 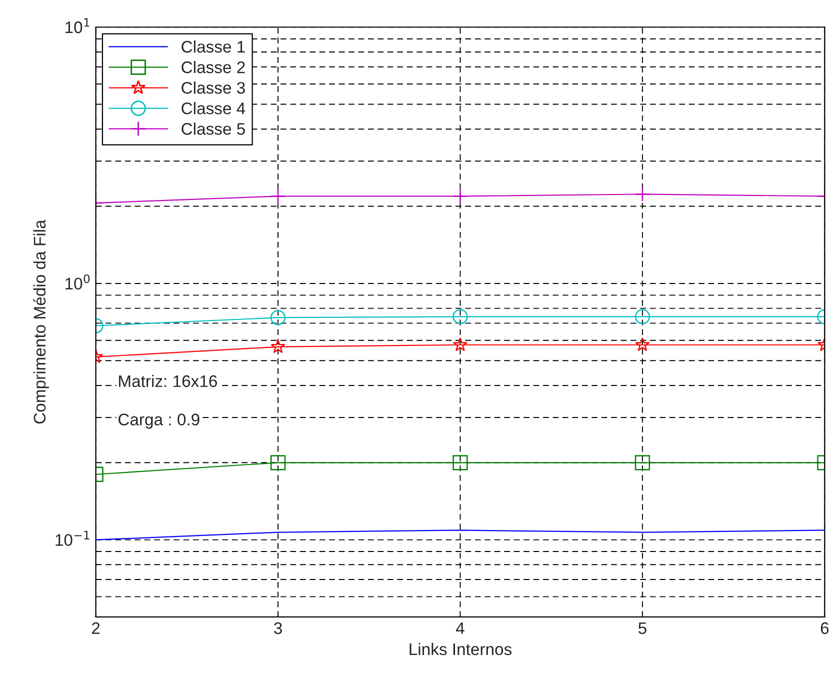 What do you see at coordinates (213, 46) in the screenshot?
I see `legend-label: Classe 1` at bounding box center [213, 46].